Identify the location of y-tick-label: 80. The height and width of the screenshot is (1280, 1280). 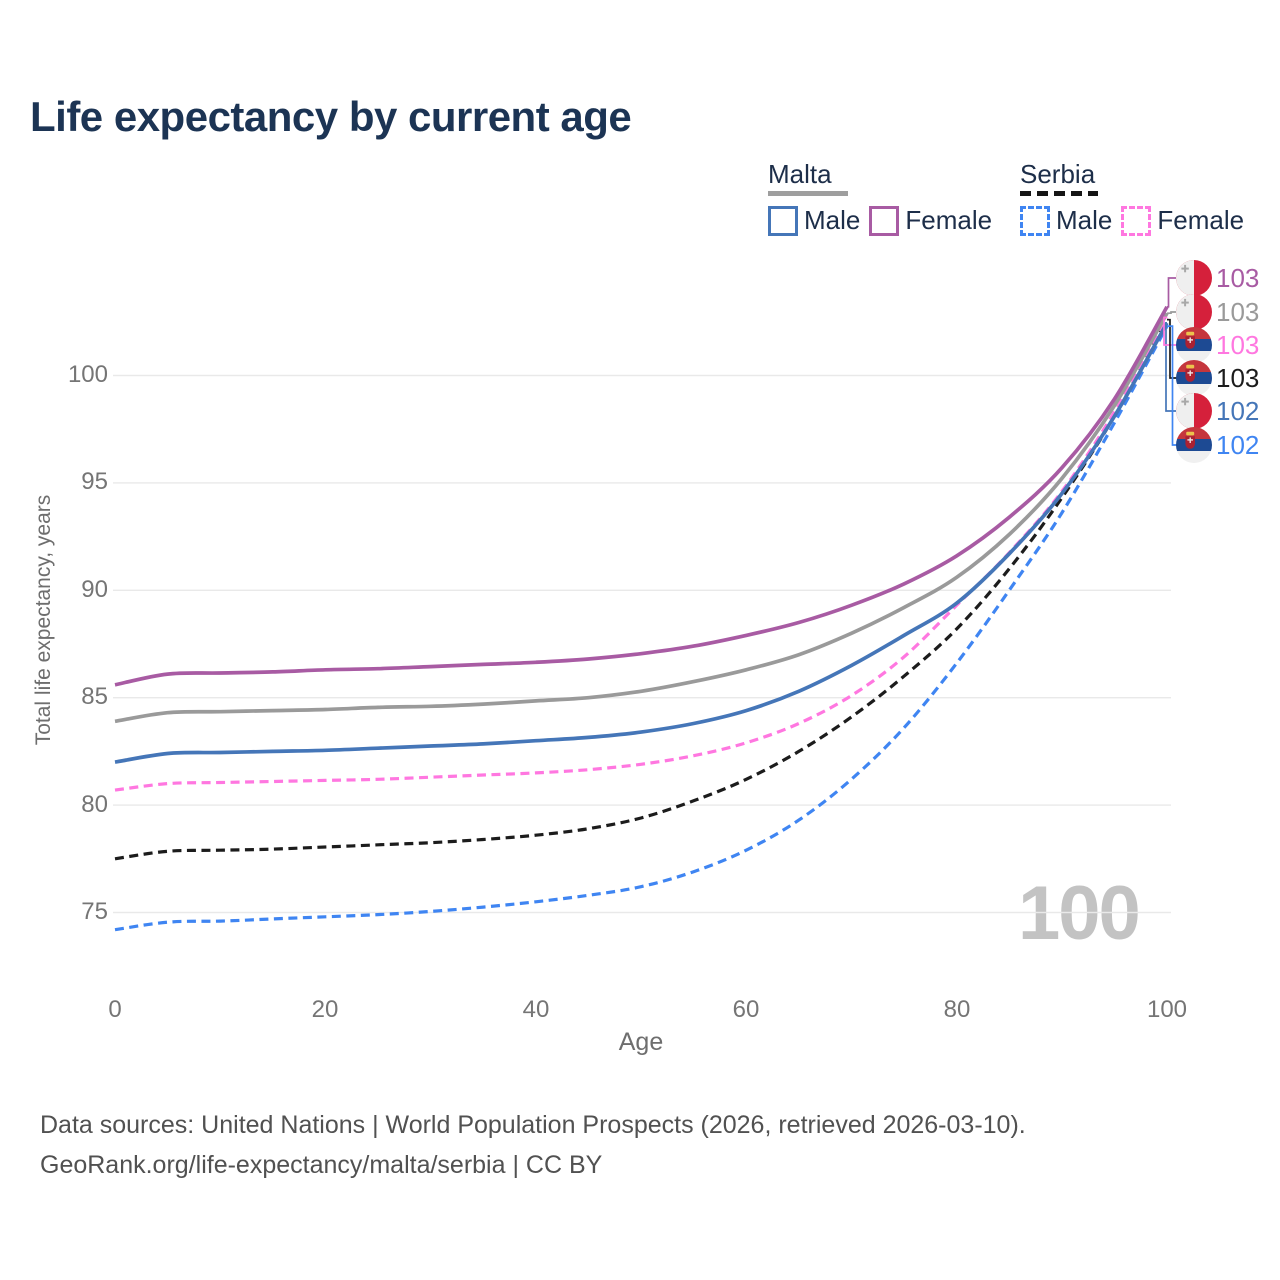
(94, 804).